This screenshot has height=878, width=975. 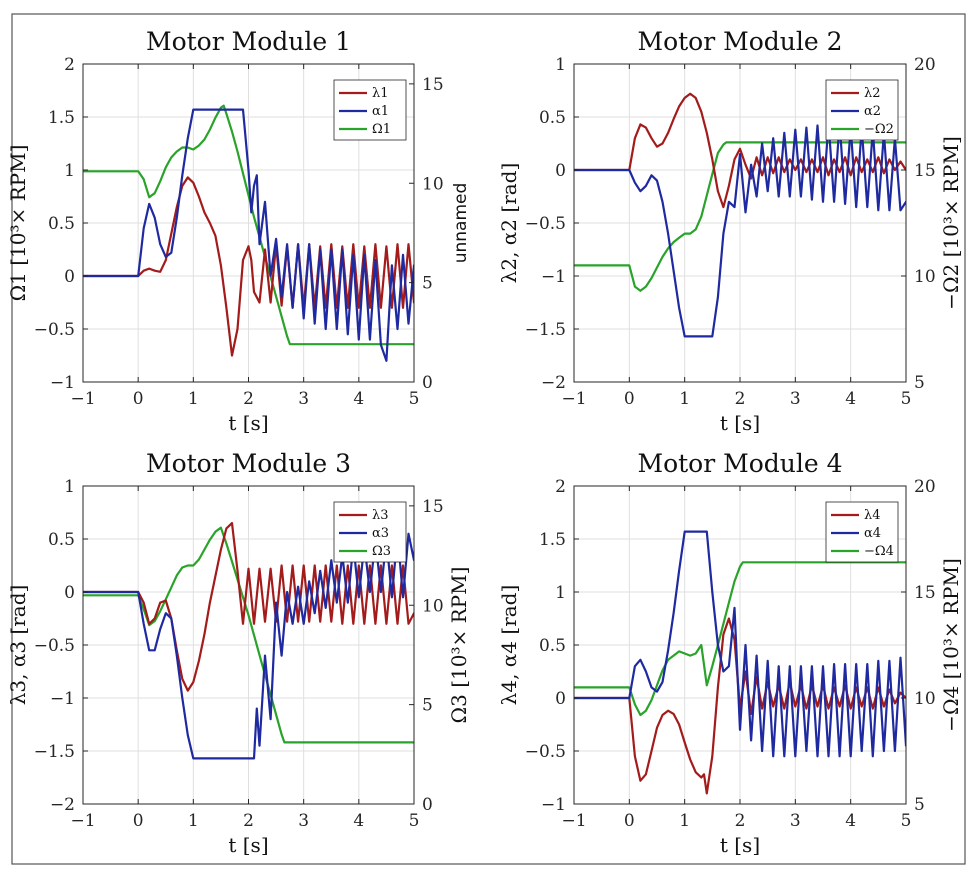 What do you see at coordinates (381, 551) in the screenshot?
I see `legend-label: Ω3` at bounding box center [381, 551].